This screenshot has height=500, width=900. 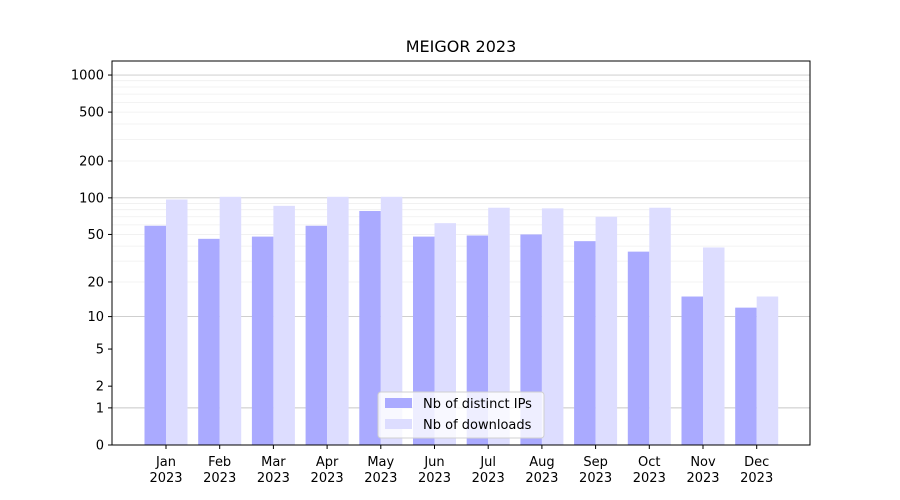 What do you see at coordinates (155, 335) in the screenshot?
I see `bar-distinct-ips-jan` at bounding box center [155, 335].